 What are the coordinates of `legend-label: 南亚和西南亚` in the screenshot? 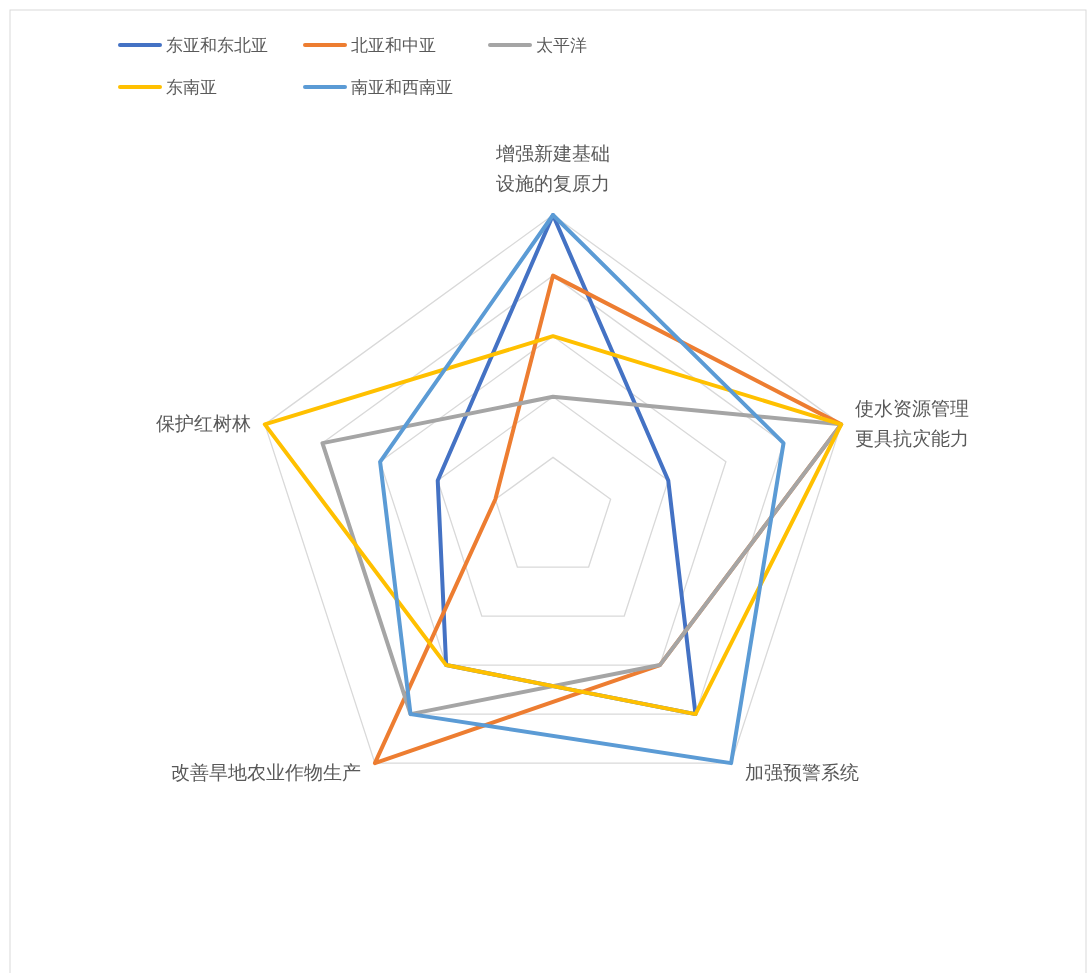 It's located at (402, 87).